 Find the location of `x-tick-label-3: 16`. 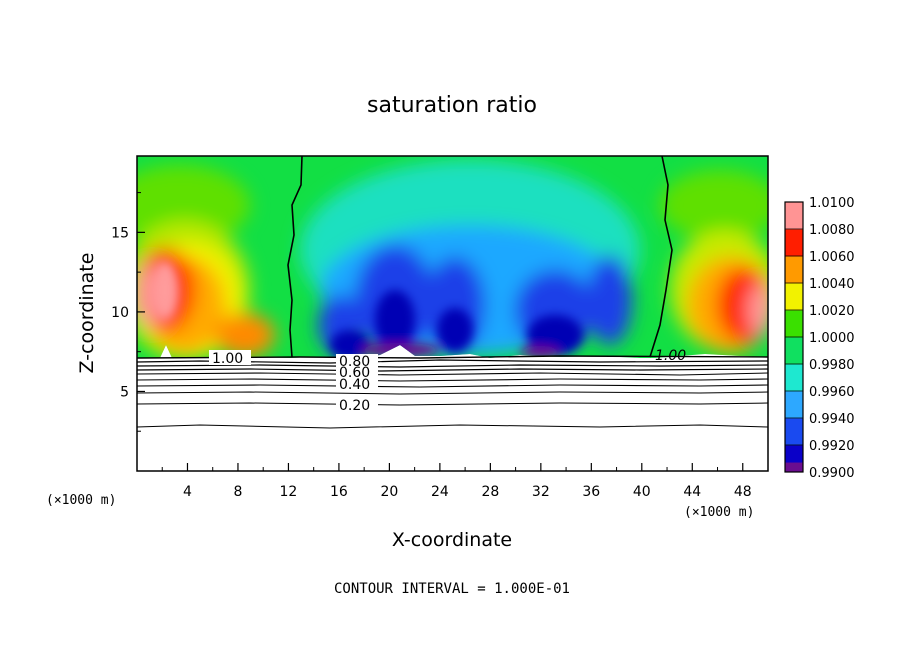

x-tick-label-3: 16 is located at coordinates (339, 492).